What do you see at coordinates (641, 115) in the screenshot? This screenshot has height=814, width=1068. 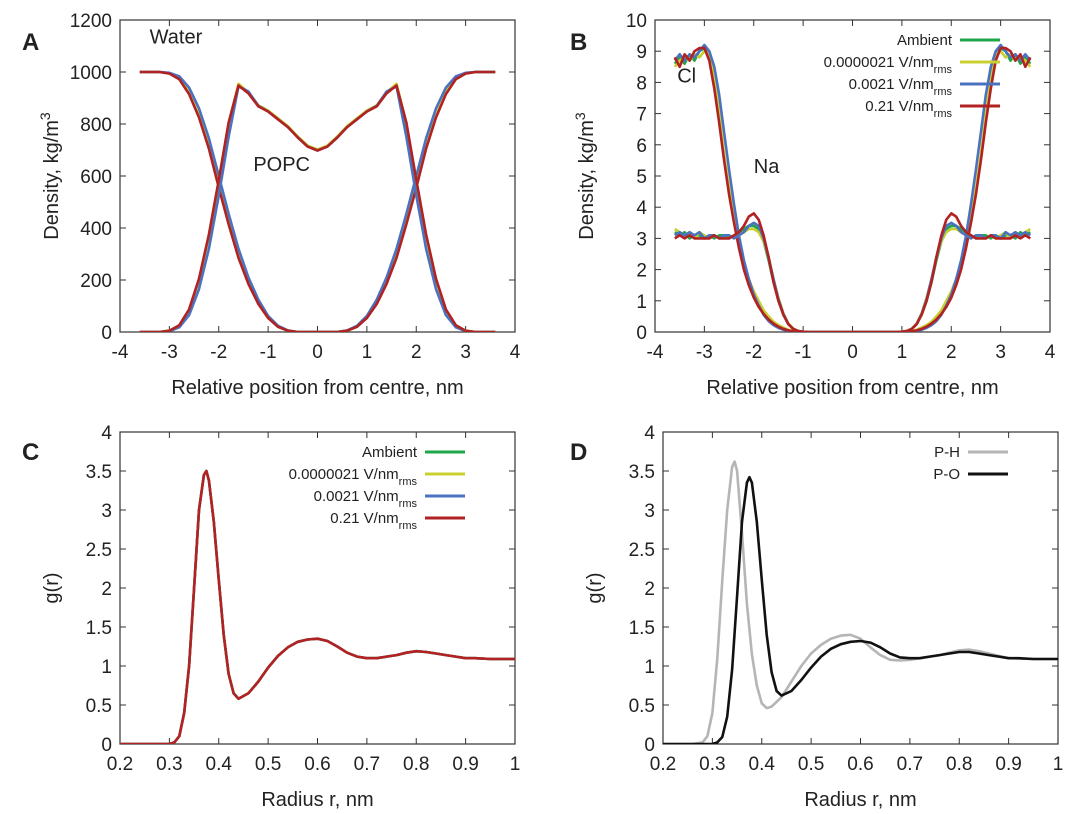 I see `y-tick-label: 7` at bounding box center [641, 115].